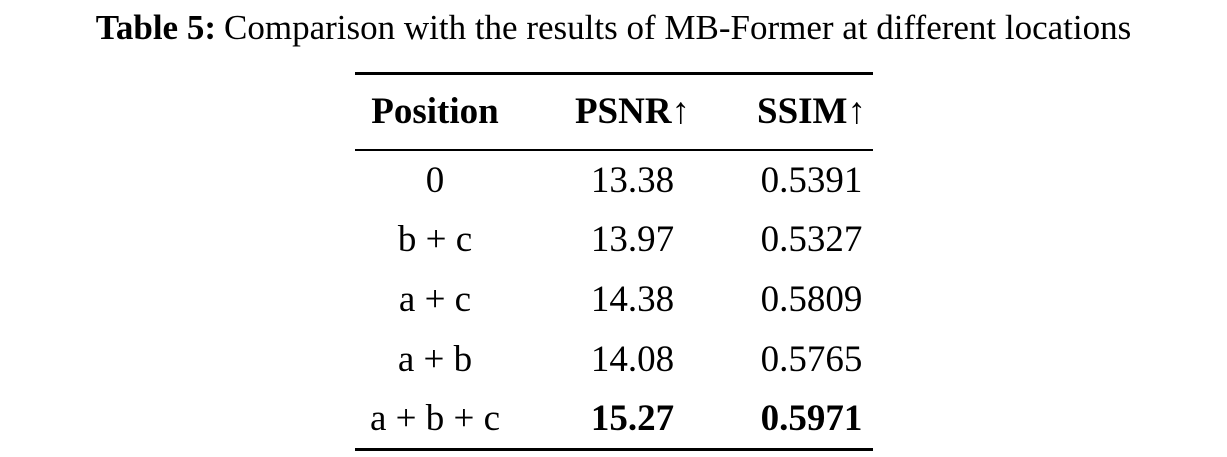 Image resolution: width=1227 pixels, height=457 pixels. I want to click on table-row: b + c 13.97 0.5327, so click(614, 240).